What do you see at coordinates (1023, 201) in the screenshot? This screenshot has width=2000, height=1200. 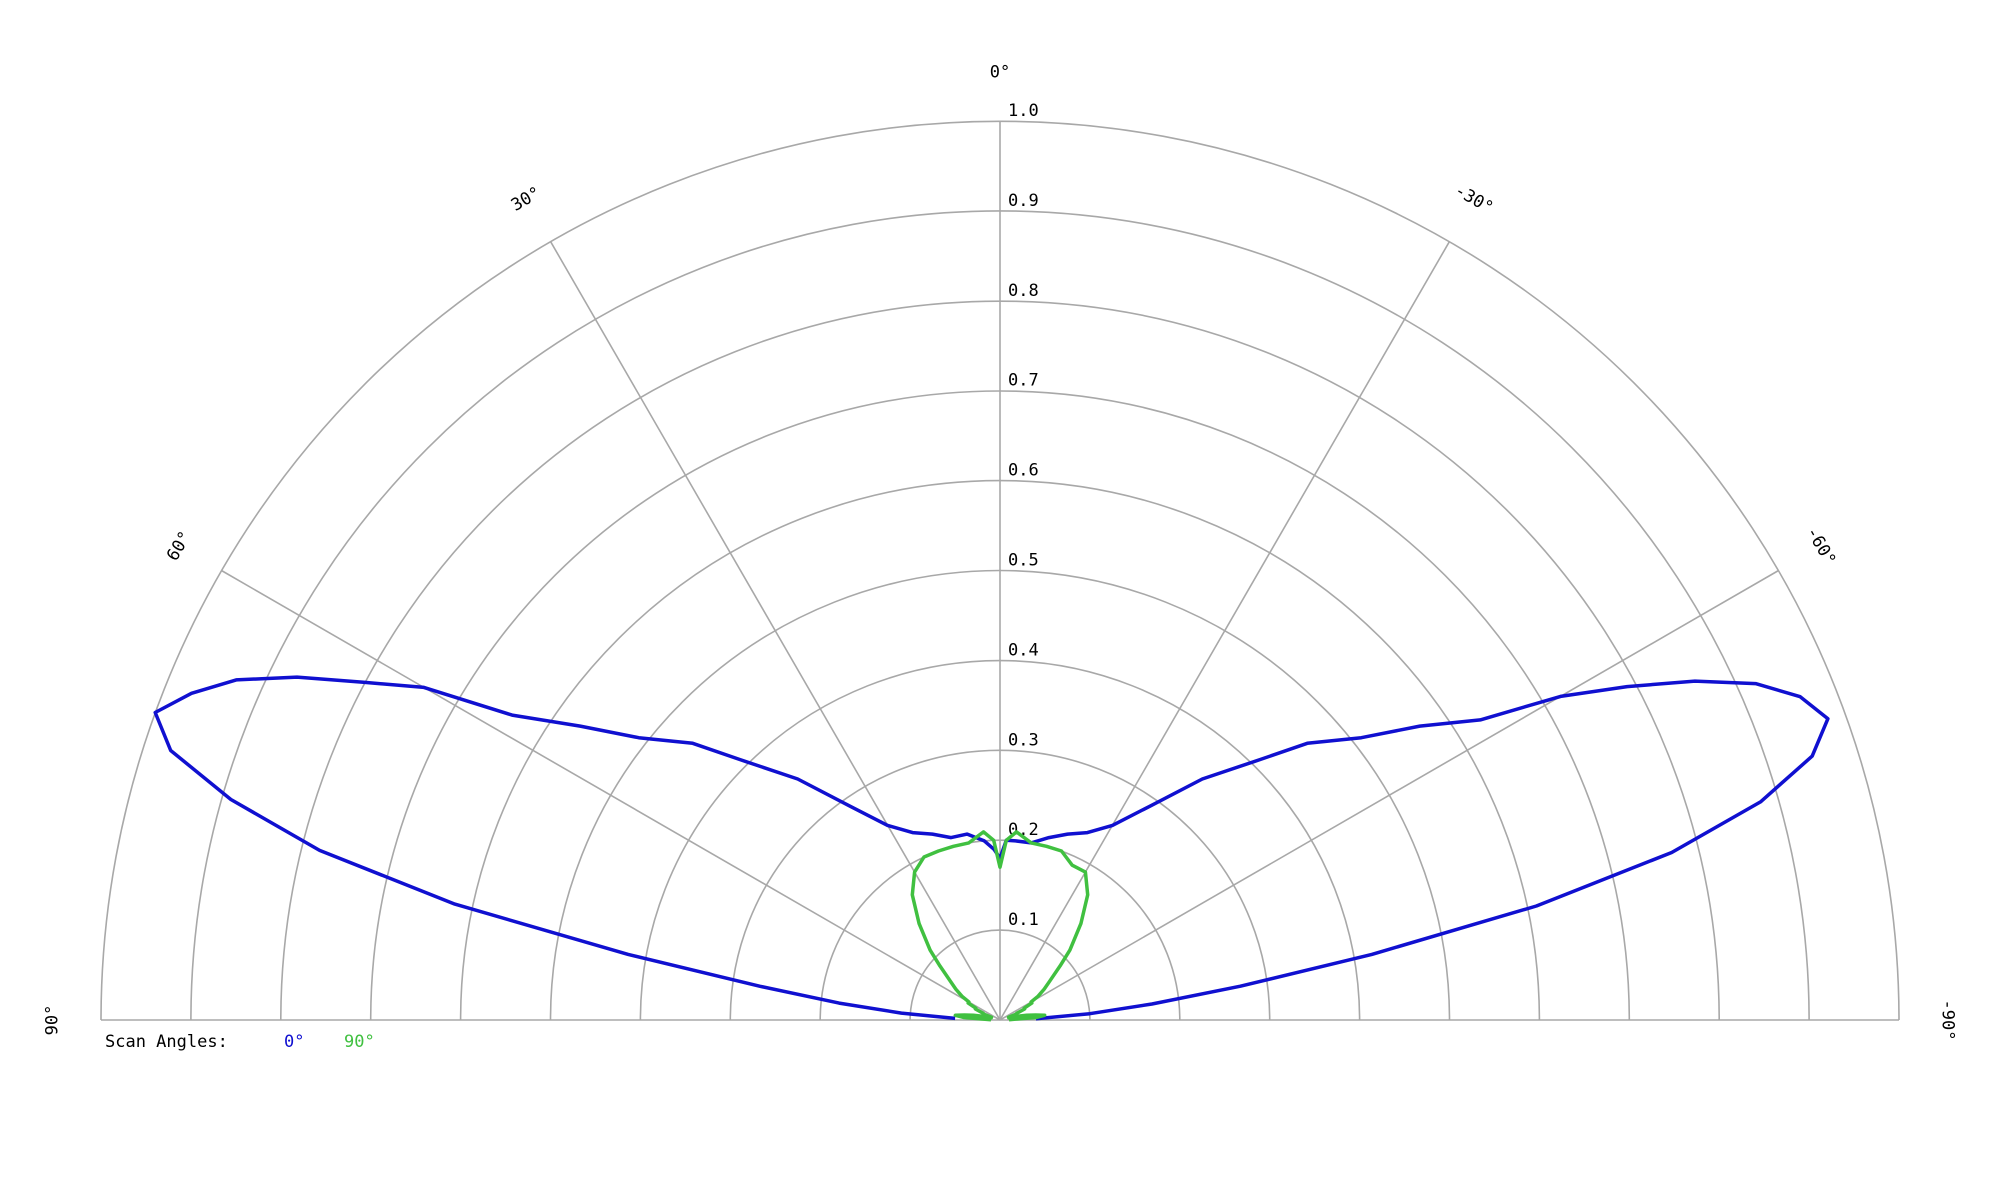 I see `r-tick-label: 0.9` at bounding box center [1023, 201].